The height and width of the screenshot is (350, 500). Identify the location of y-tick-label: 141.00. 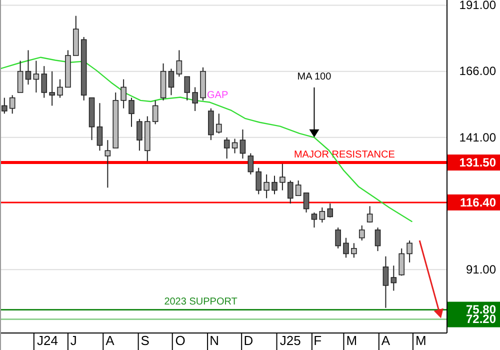
(477, 137).